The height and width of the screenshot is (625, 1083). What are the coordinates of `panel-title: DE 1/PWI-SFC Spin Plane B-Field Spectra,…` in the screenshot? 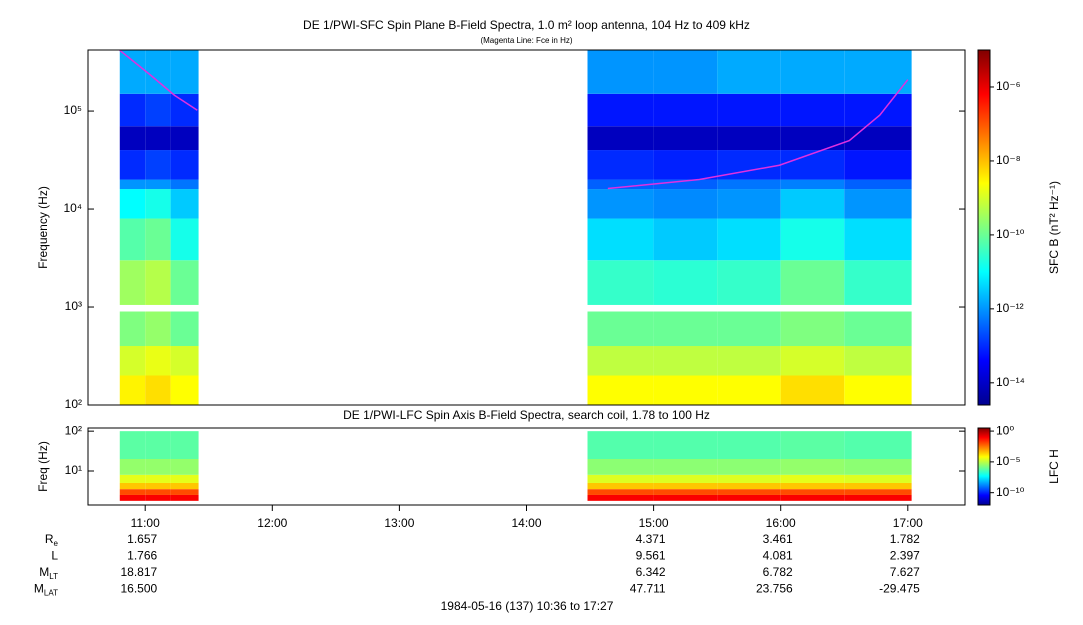 It's located at (526, 25).